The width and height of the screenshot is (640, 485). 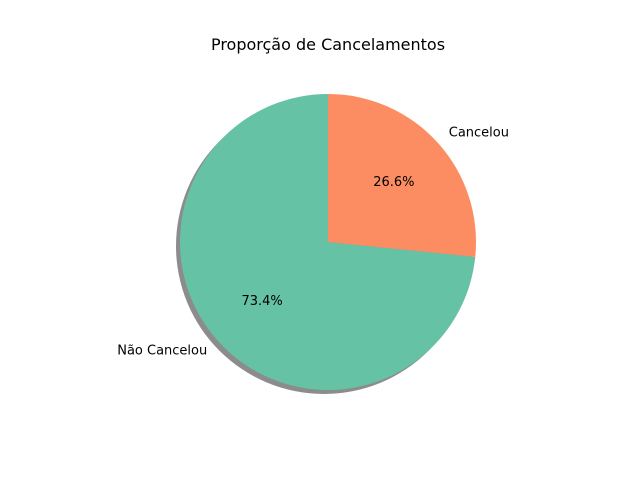 What do you see at coordinates (261, 301) in the screenshot?
I see `slice-percent-nao-cancelou: 73.4%` at bounding box center [261, 301].